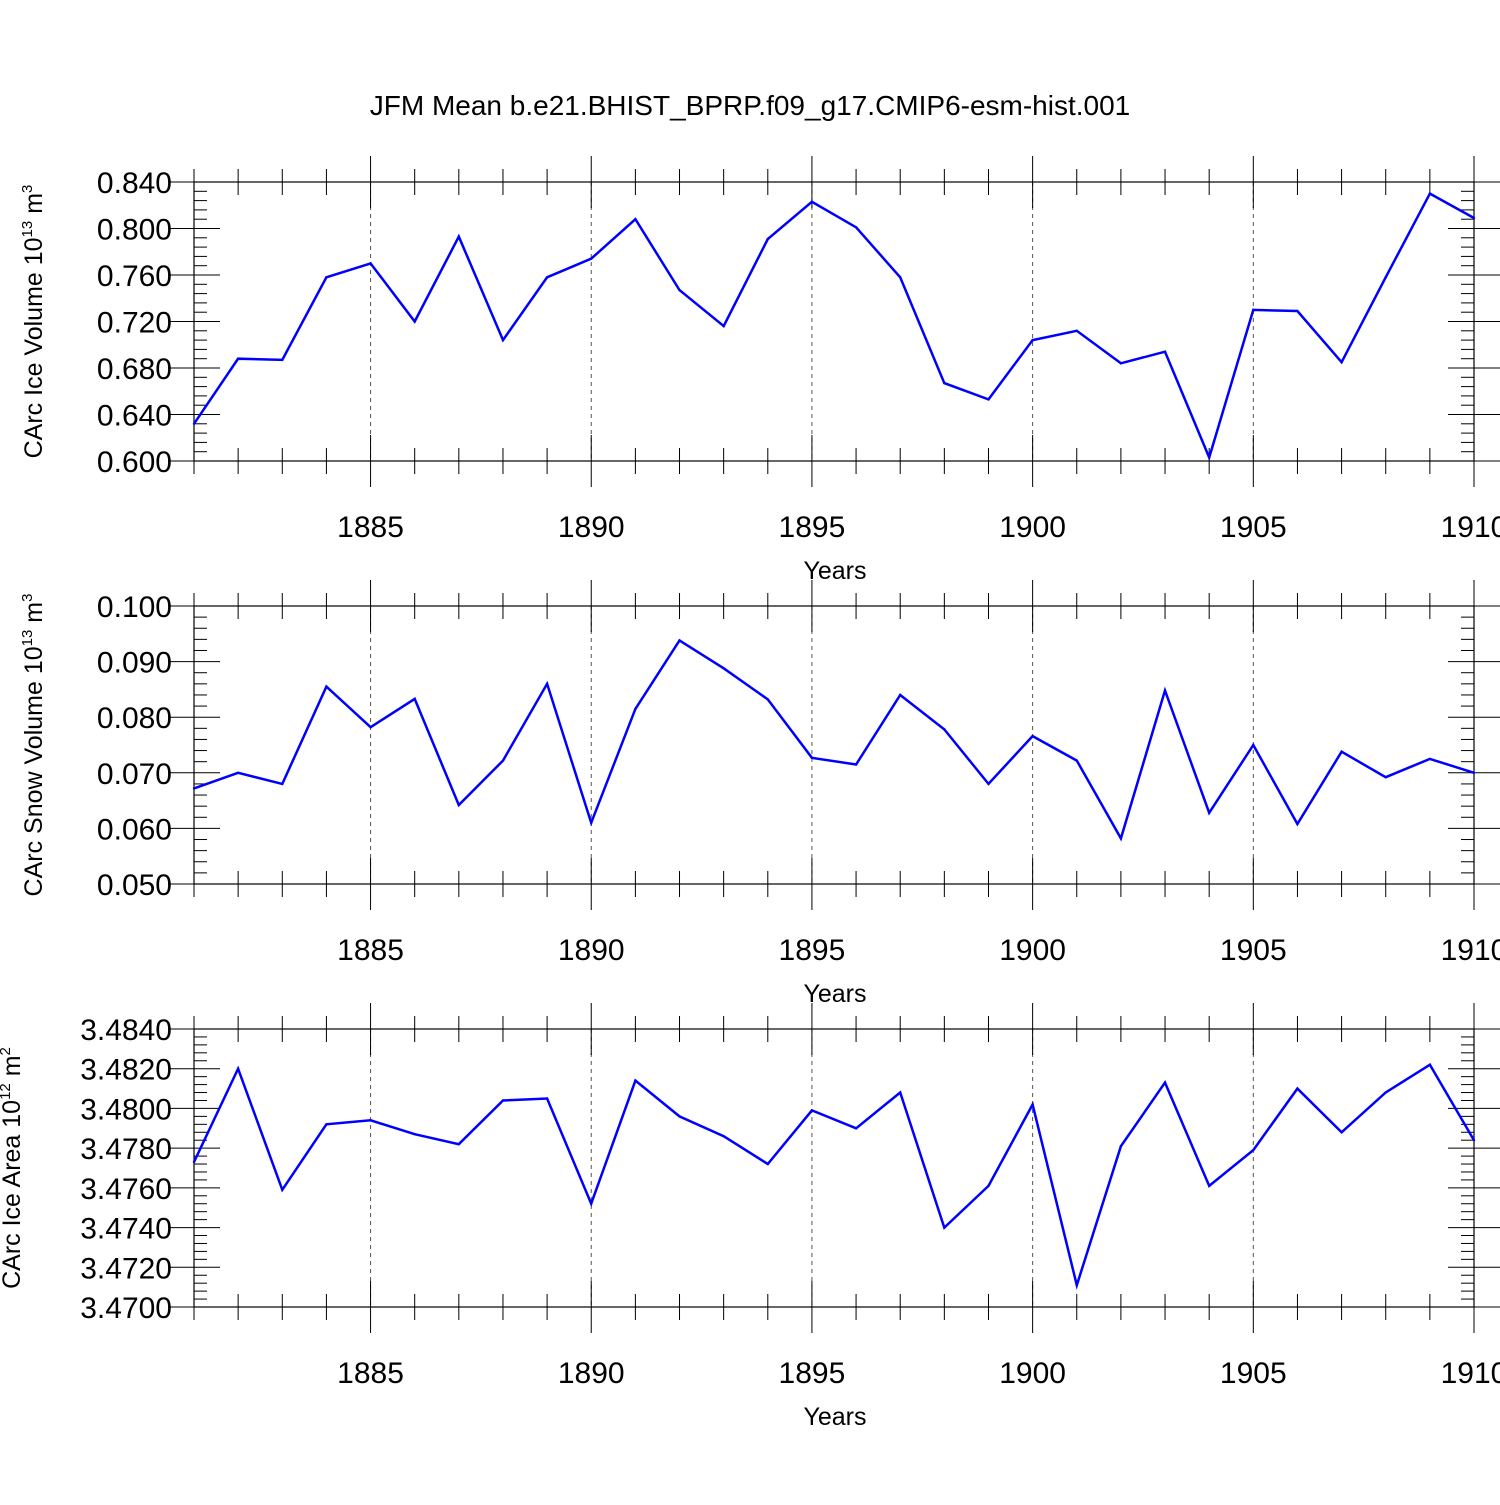 This screenshot has height=1505, width=1500. I want to click on x-axis-label: Years, so click(834, 571).